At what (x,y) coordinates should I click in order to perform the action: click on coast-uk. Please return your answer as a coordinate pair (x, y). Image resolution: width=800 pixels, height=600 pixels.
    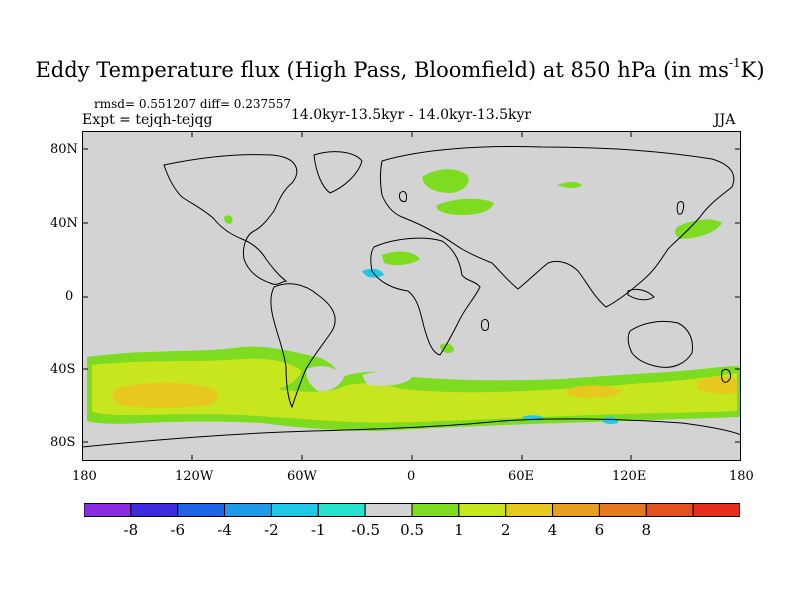
    Looking at the image, I should click on (403, 196).